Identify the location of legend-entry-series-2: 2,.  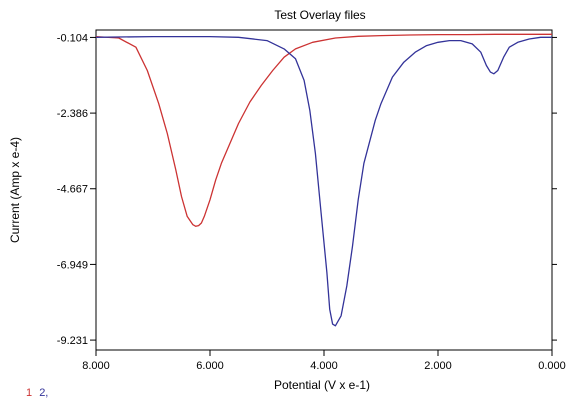
(44, 393).